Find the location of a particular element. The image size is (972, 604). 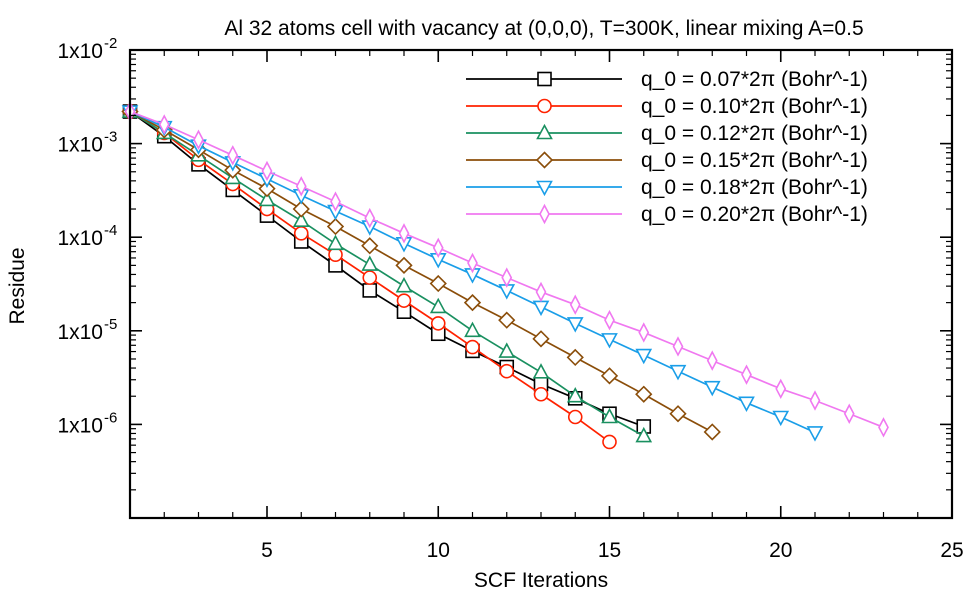

x-axis-label: SCF Iterations is located at coordinates (541, 580).